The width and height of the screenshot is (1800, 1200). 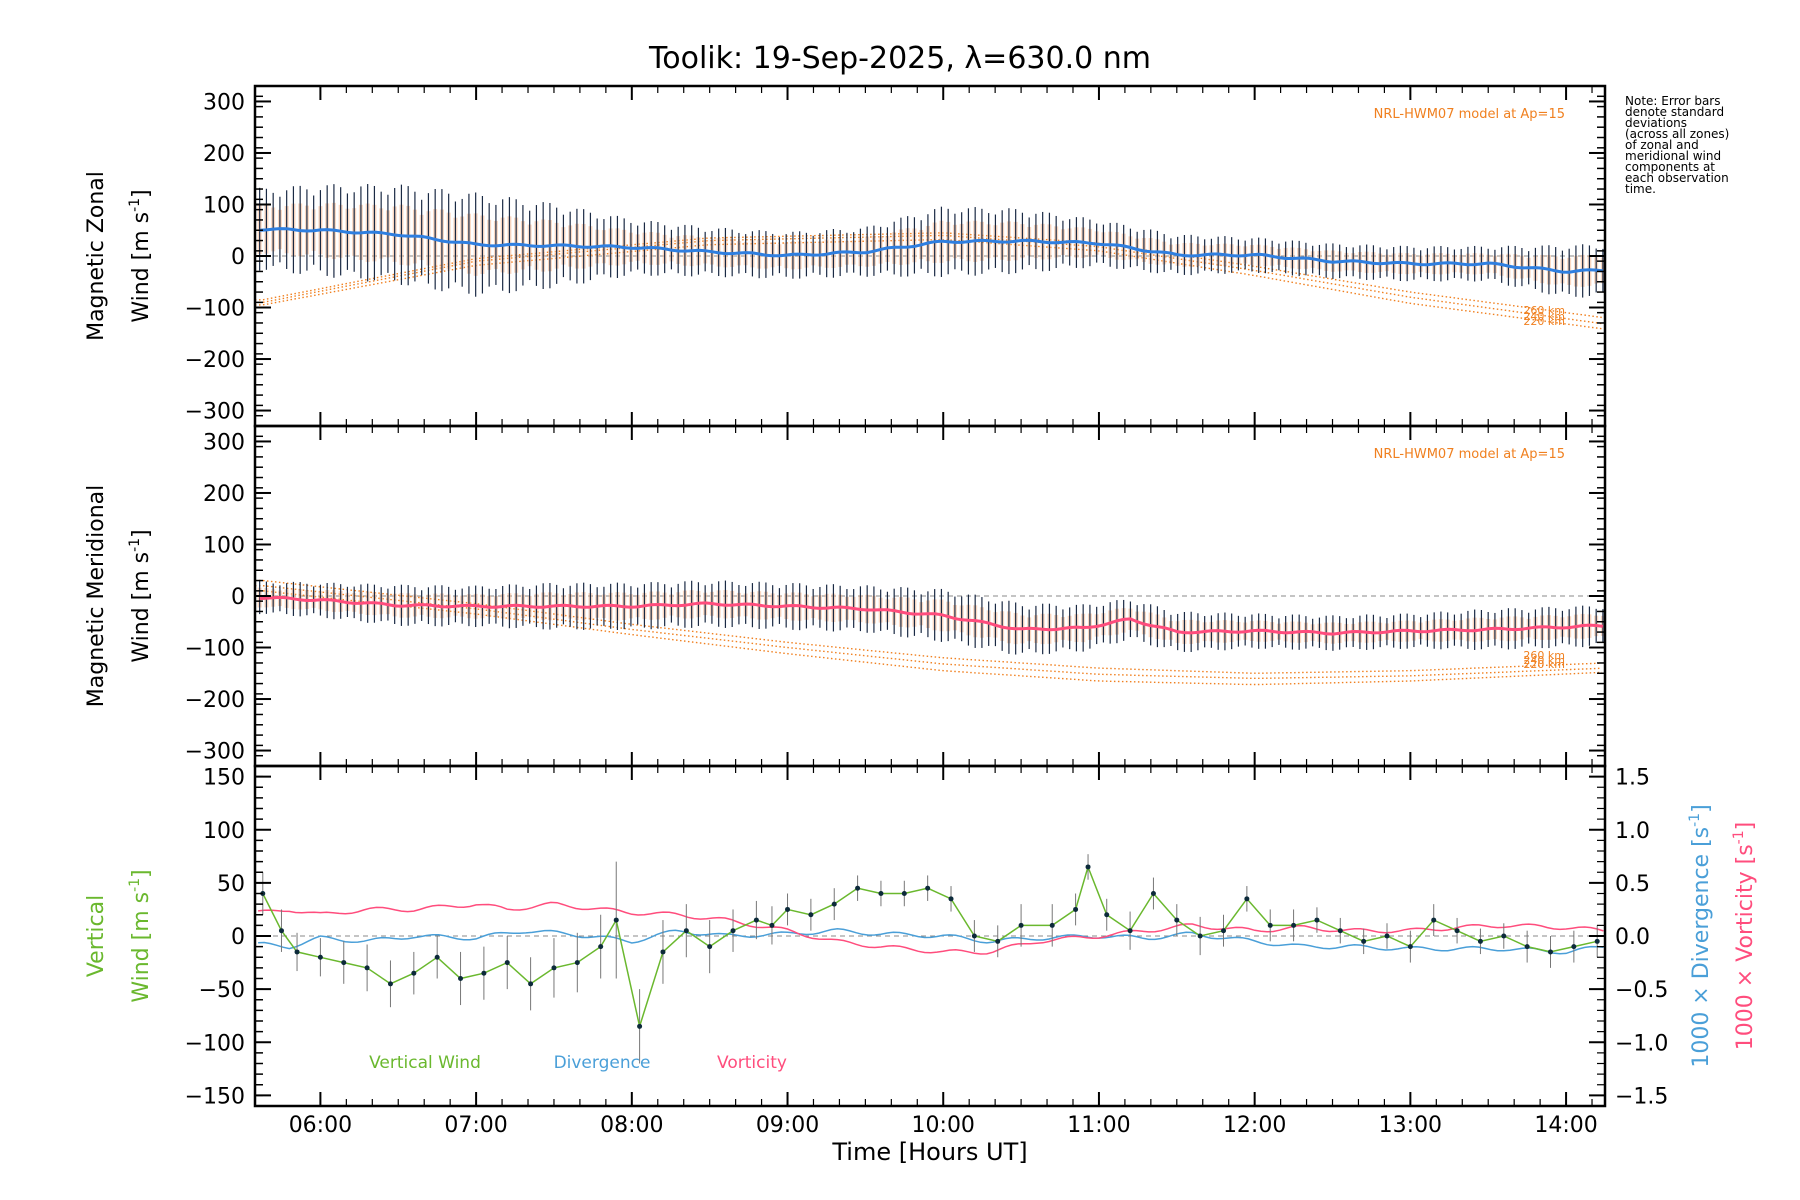 I want to click on x-tick-label: 14:00, so click(x=1565, y=1125).